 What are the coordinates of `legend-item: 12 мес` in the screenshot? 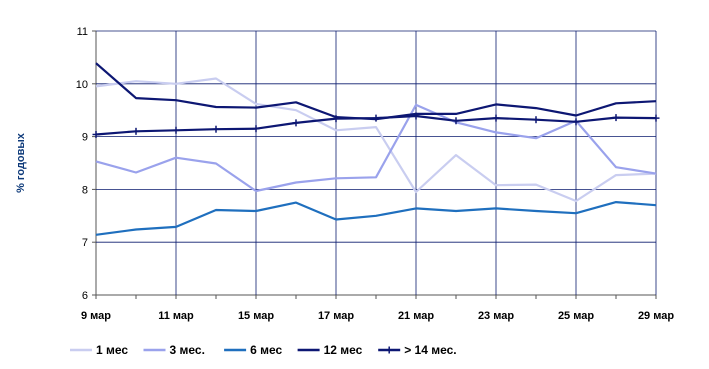 It's located at (330, 350).